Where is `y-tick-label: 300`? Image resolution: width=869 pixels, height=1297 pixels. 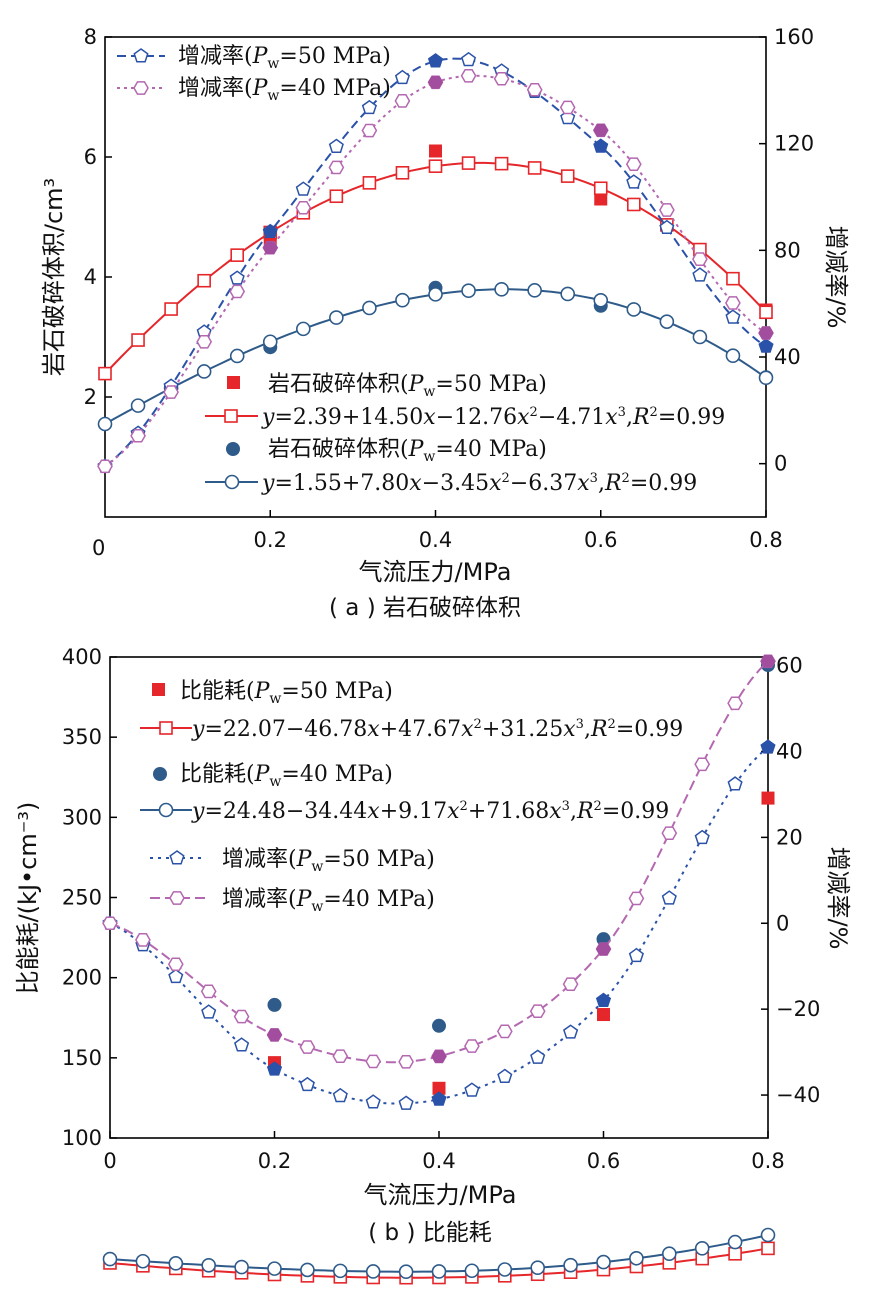 y-tick-label: 300 is located at coordinates (82, 817).